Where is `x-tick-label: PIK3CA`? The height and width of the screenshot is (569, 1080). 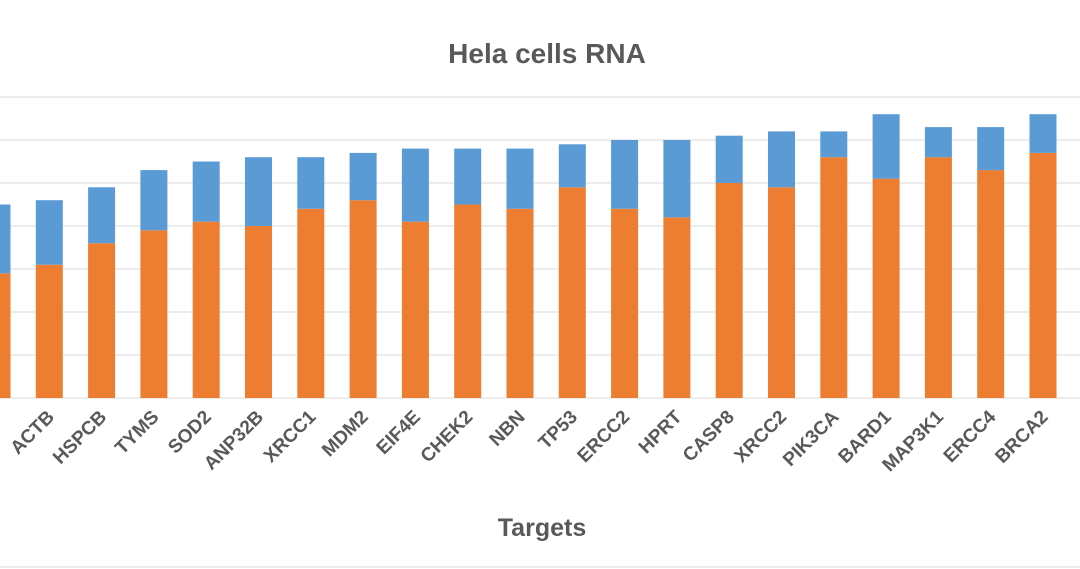 x-tick-label: PIK3CA is located at coordinates (811, 438).